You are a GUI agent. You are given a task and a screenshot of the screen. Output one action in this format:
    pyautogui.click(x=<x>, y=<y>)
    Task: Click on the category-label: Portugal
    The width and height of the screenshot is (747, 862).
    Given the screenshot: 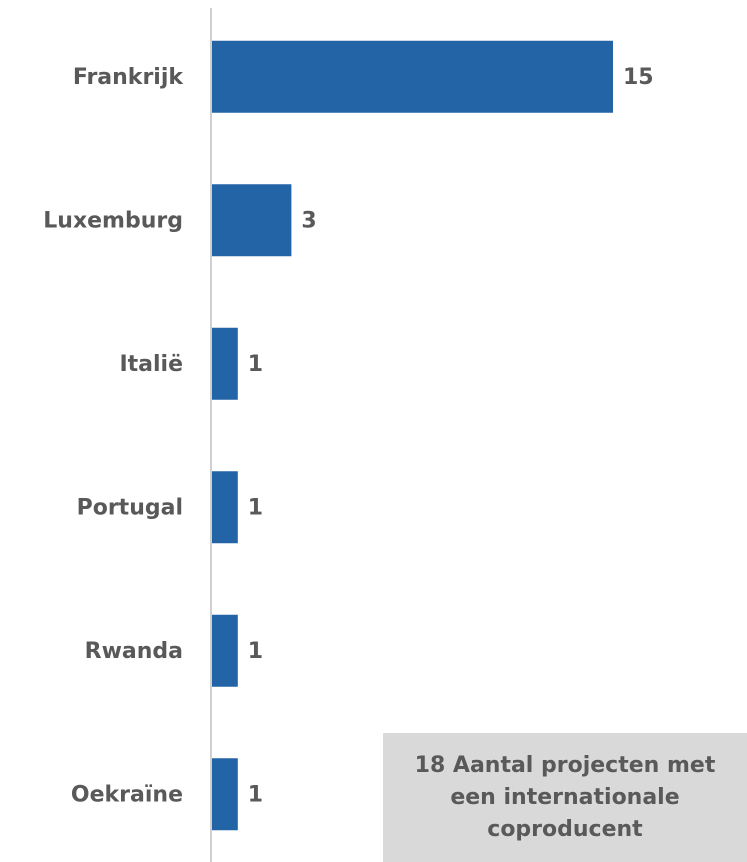 What is the action you would take?
    pyautogui.click(x=130, y=507)
    